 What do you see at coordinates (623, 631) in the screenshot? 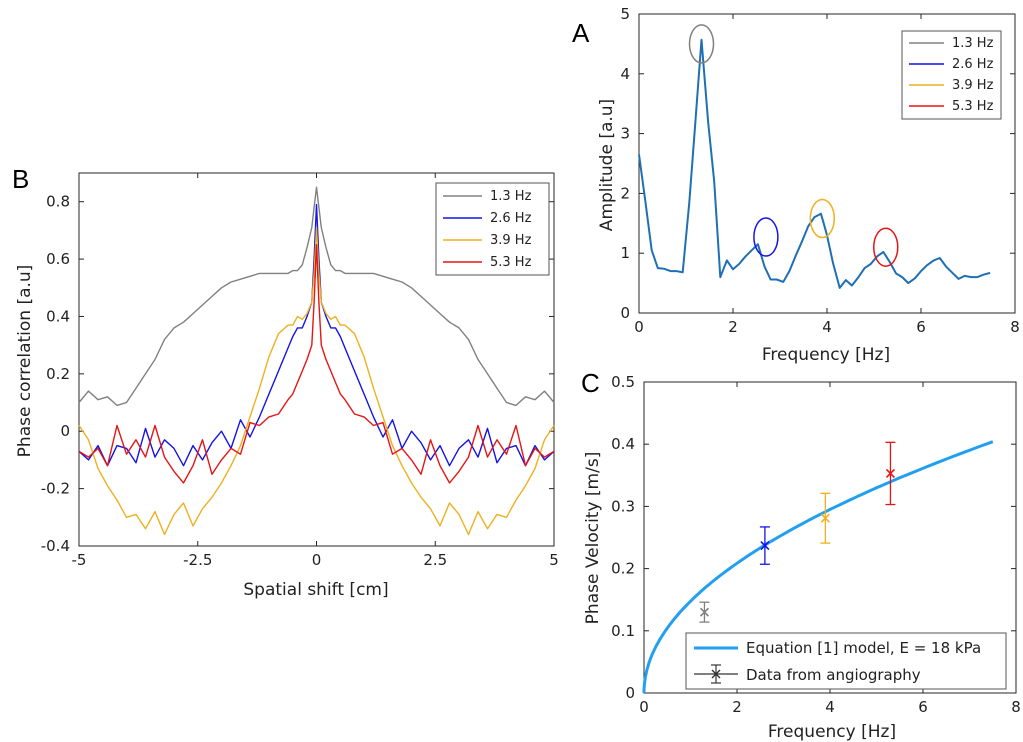
I see `panel-c-ytick-label: 0.1` at bounding box center [623, 631].